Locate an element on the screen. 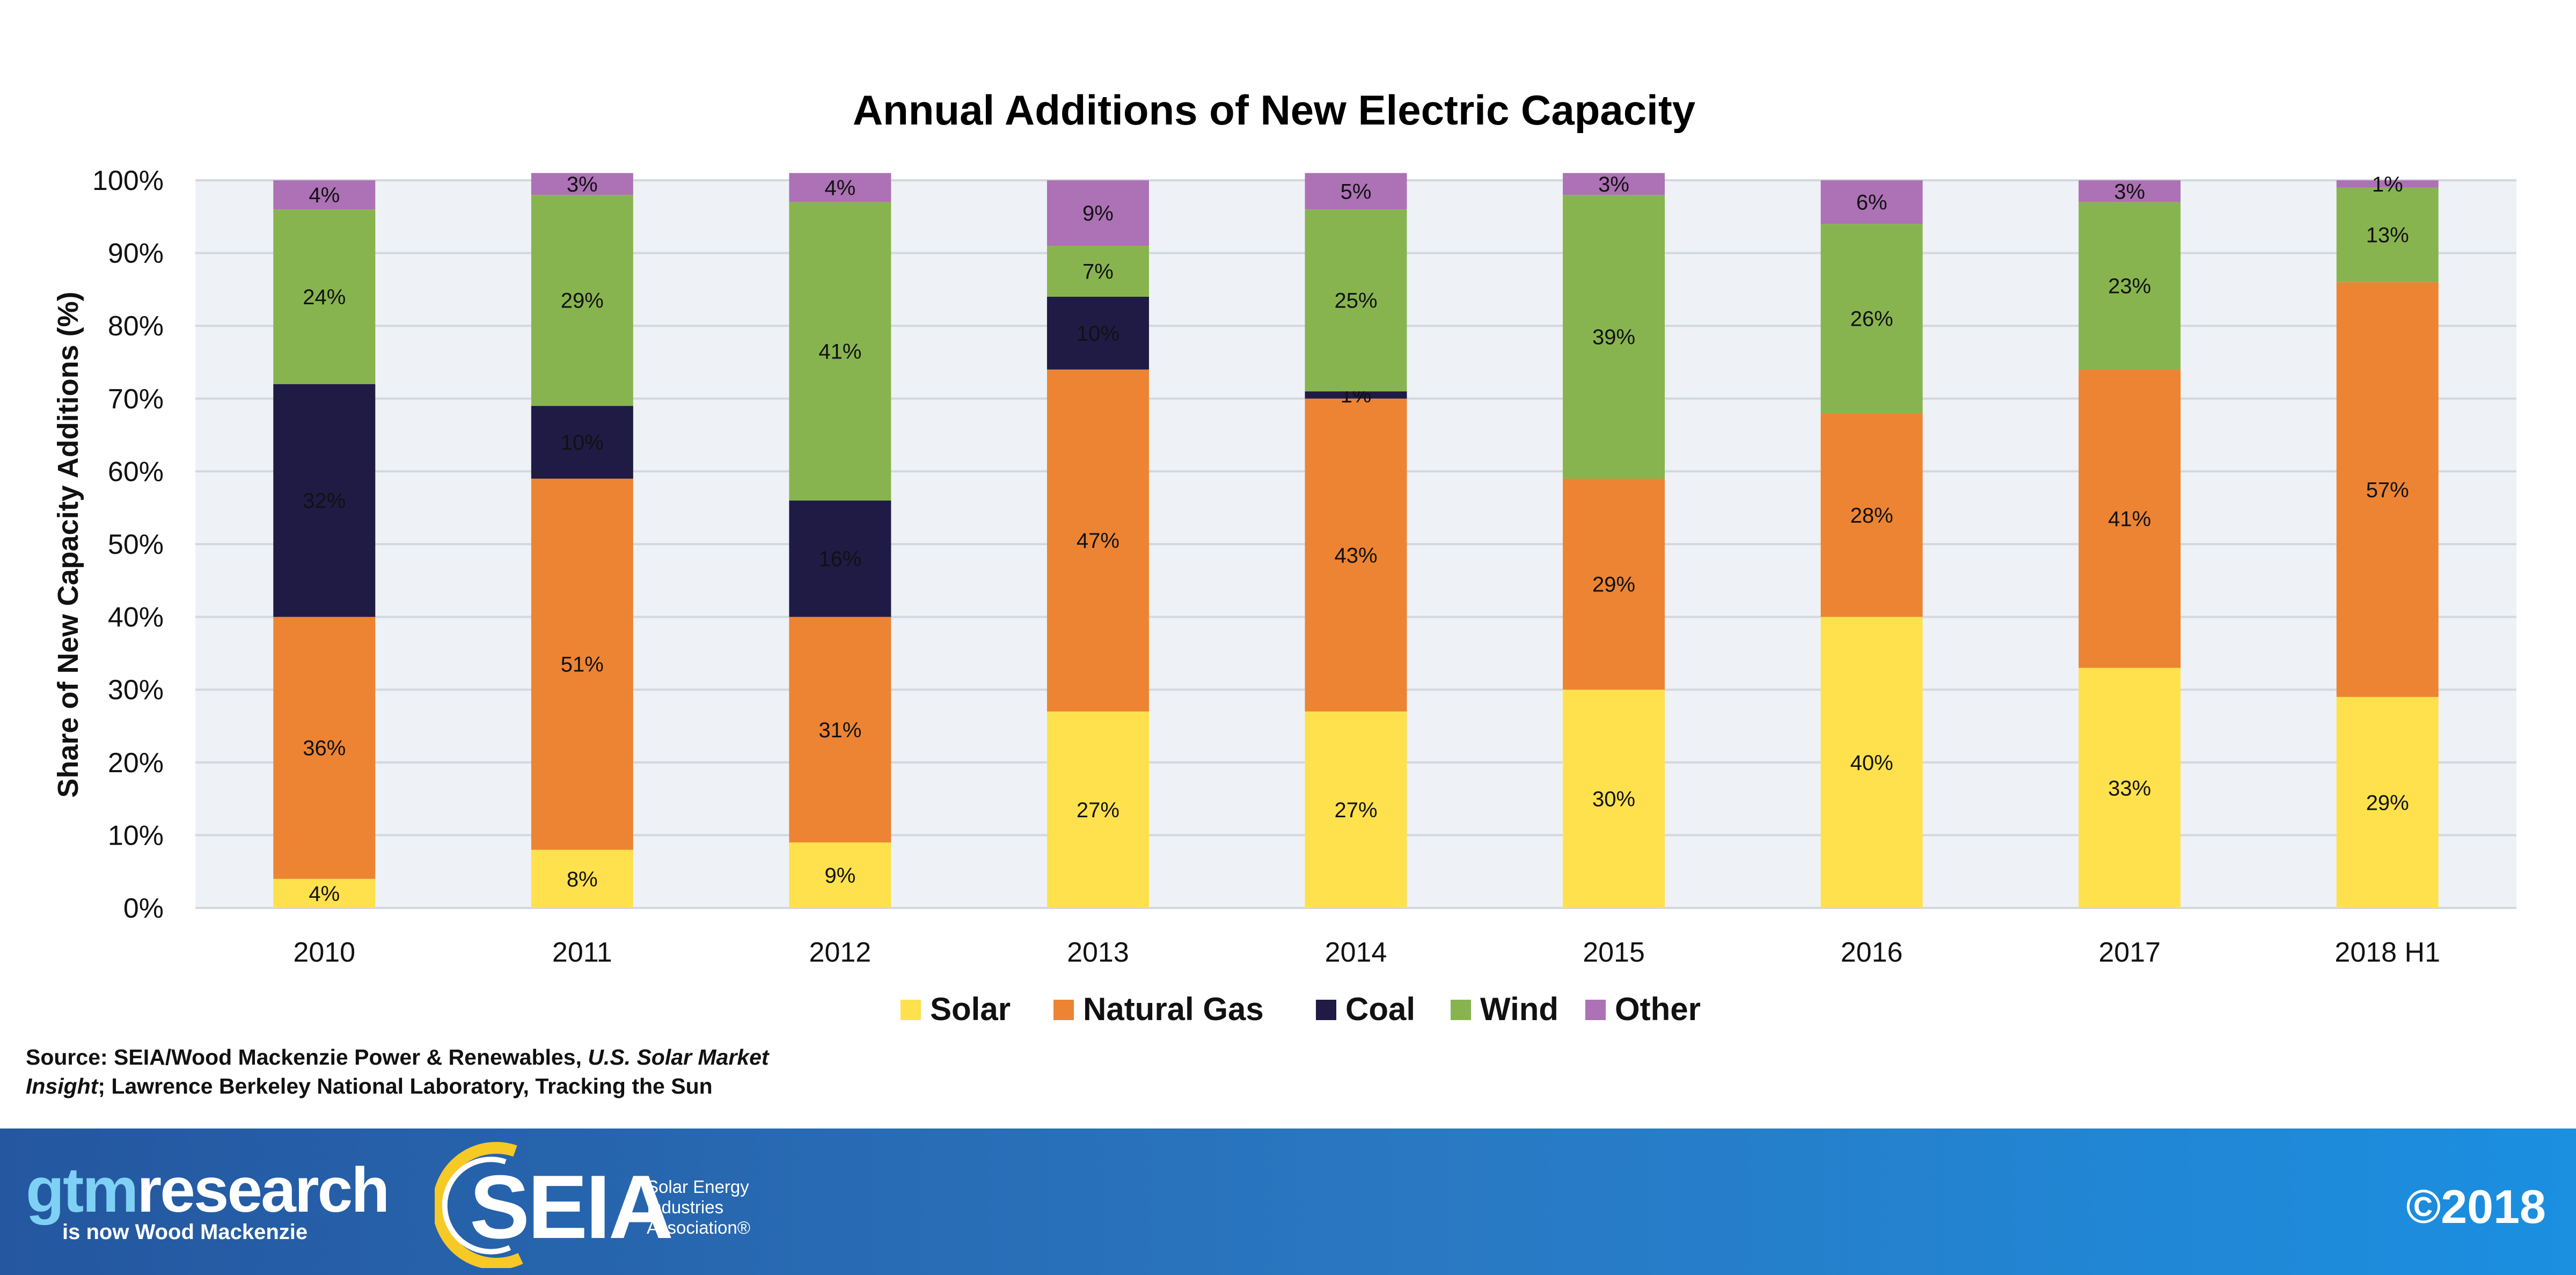 This screenshot has width=2576, height=1275. data-label: 6% is located at coordinates (1871, 203).